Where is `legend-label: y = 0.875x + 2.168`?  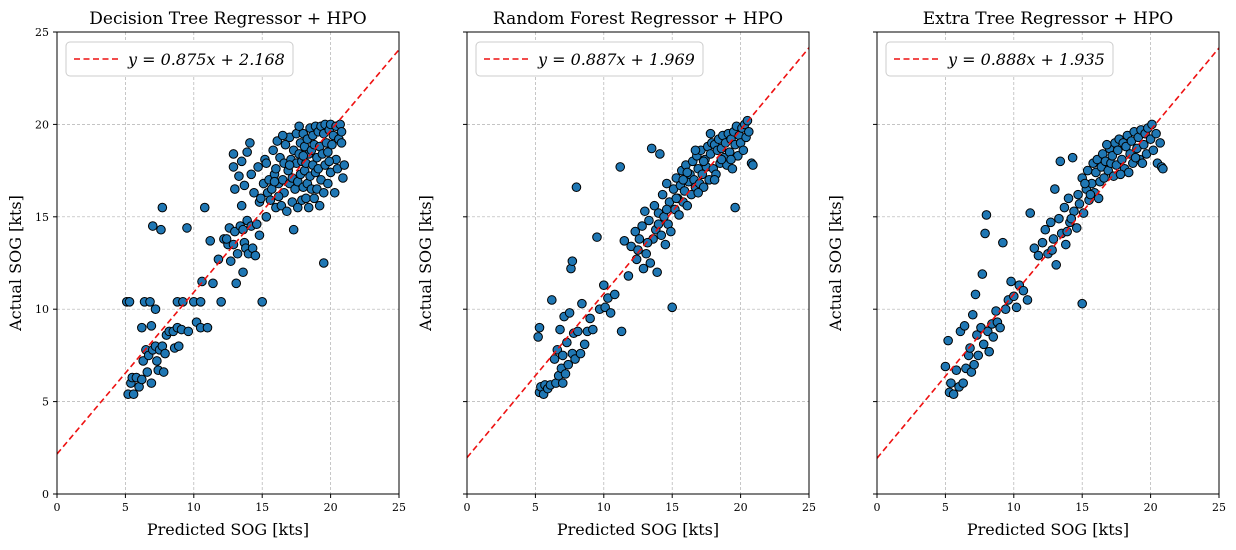
legend-label: y = 0.875x + 2.168 is located at coordinates (206, 59).